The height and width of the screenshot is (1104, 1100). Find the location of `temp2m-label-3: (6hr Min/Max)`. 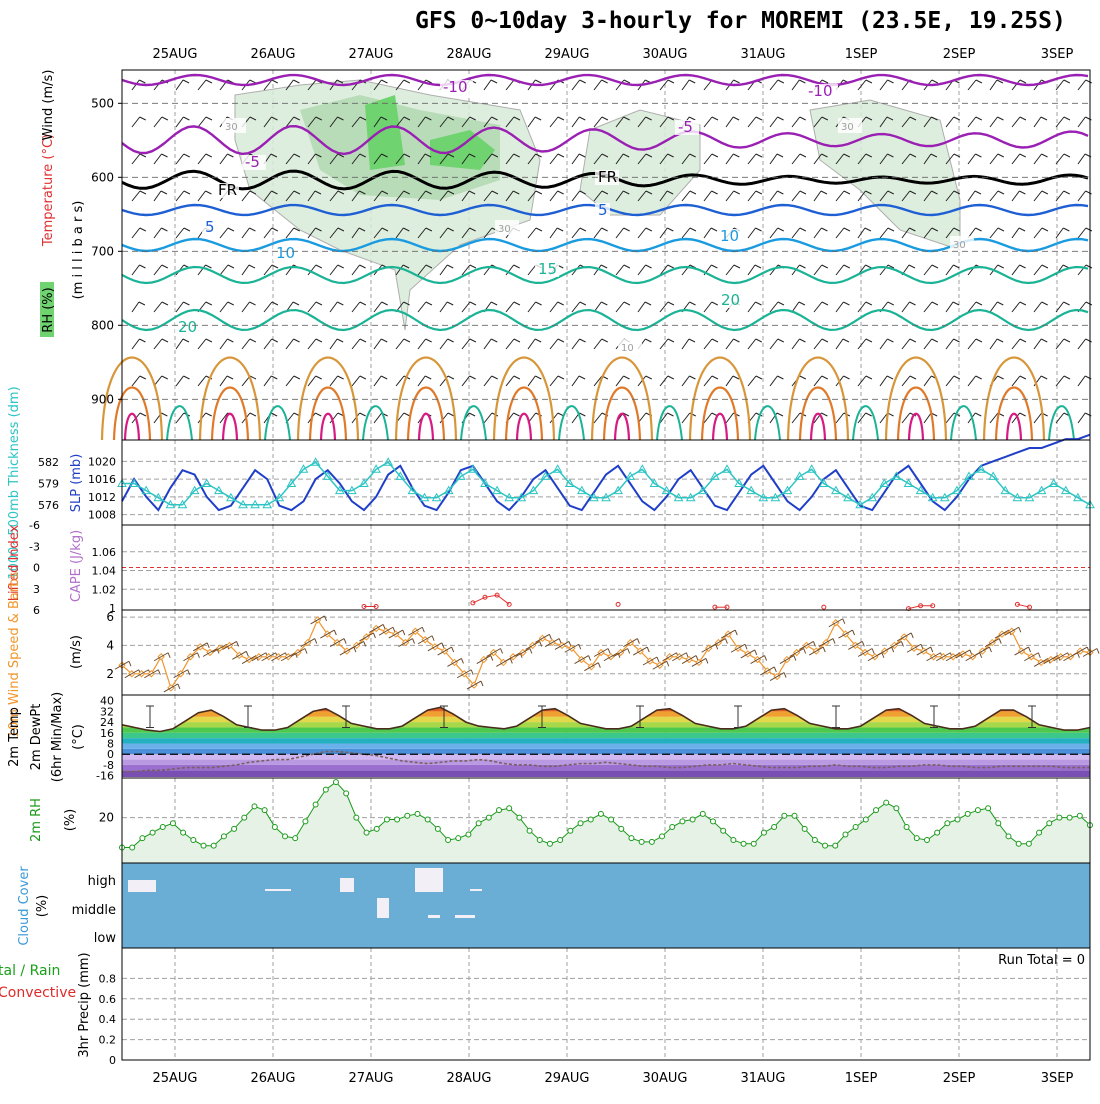

temp2m-label-3: (6hr Min/Max) is located at coordinates (57, 737).